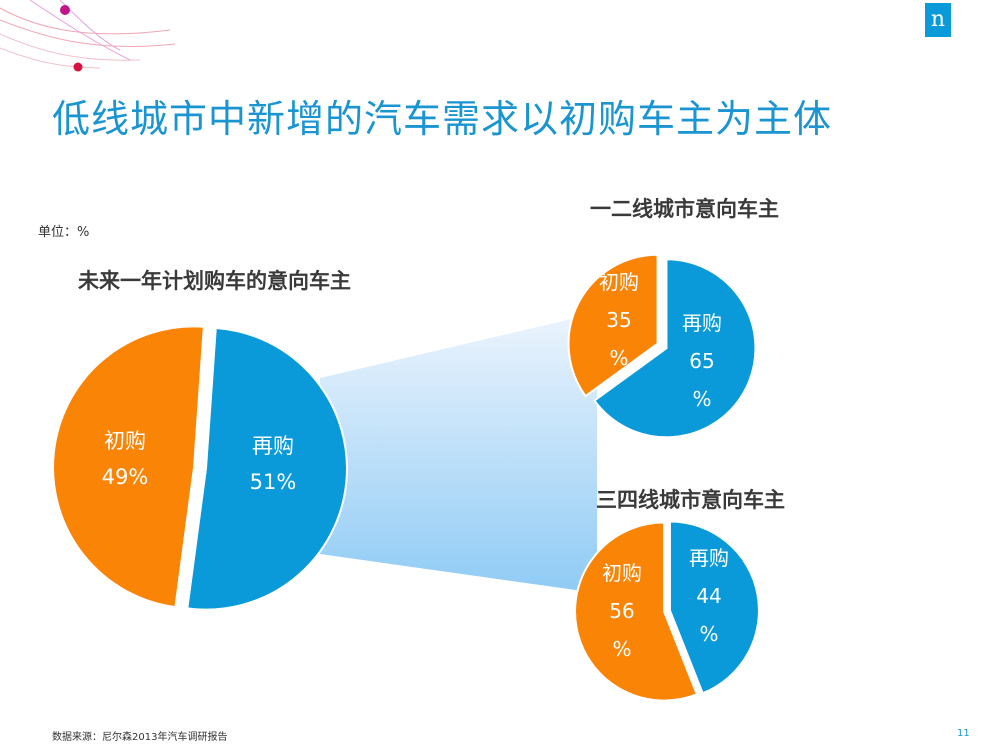 The width and height of the screenshot is (983, 754). What do you see at coordinates (622, 573) in the screenshot?
I see `tier34-label-first-purchase: 初购` at bounding box center [622, 573].